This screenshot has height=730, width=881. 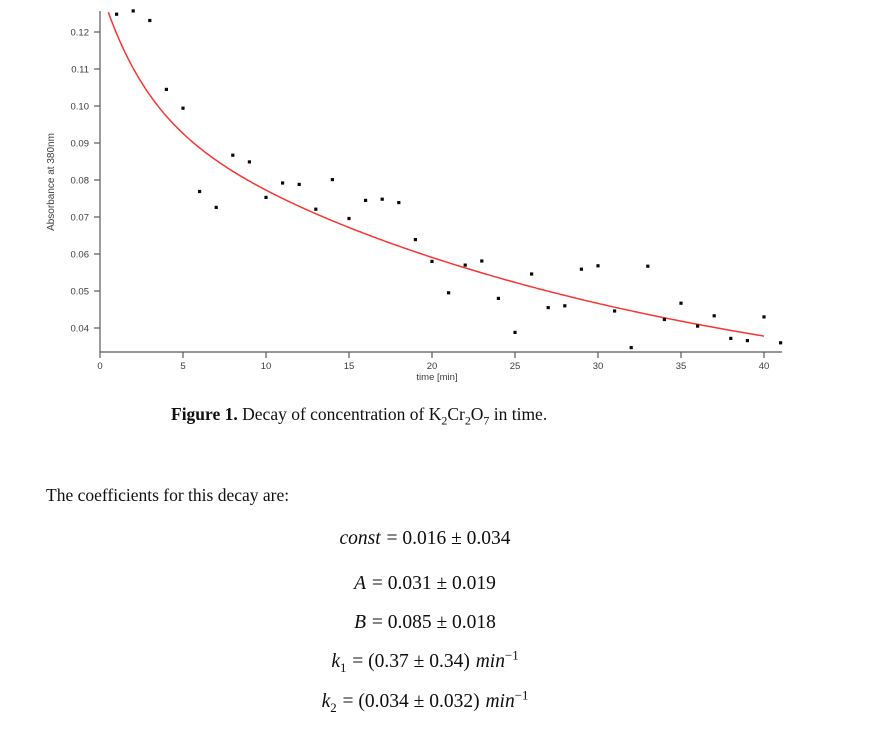 I want to click on equation-k1: k1 = (0.37 ± 0.34) min−1, so click(x=425, y=661).